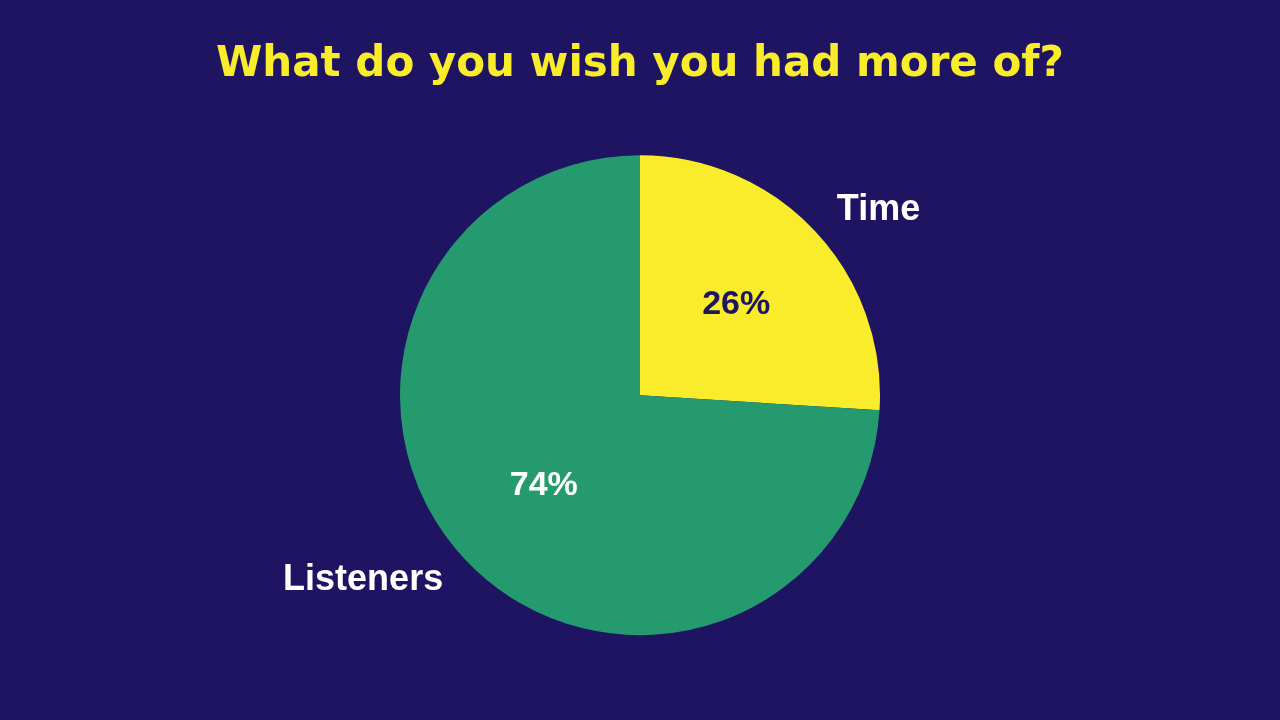  Describe the element at coordinates (736, 302) in the screenshot. I see `data-label: 26%` at that location.